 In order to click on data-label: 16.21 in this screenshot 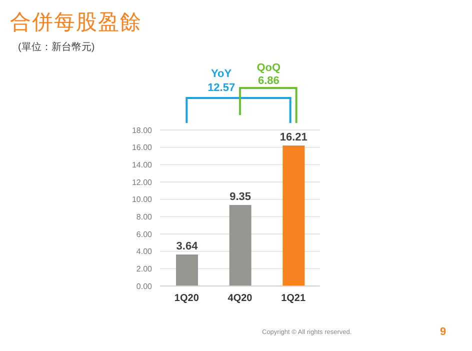, I will do `click(294, 138)`.